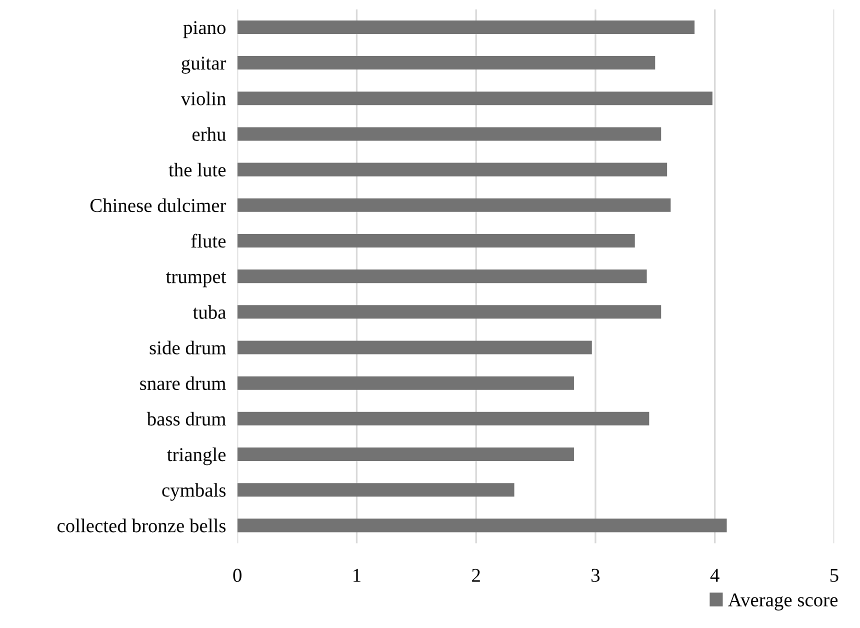 The width and height of the screenshot is (860, 628). Describe the element at coordinates (204, 29) in the screenshot. I see `y-tick-label: piano` at that location.